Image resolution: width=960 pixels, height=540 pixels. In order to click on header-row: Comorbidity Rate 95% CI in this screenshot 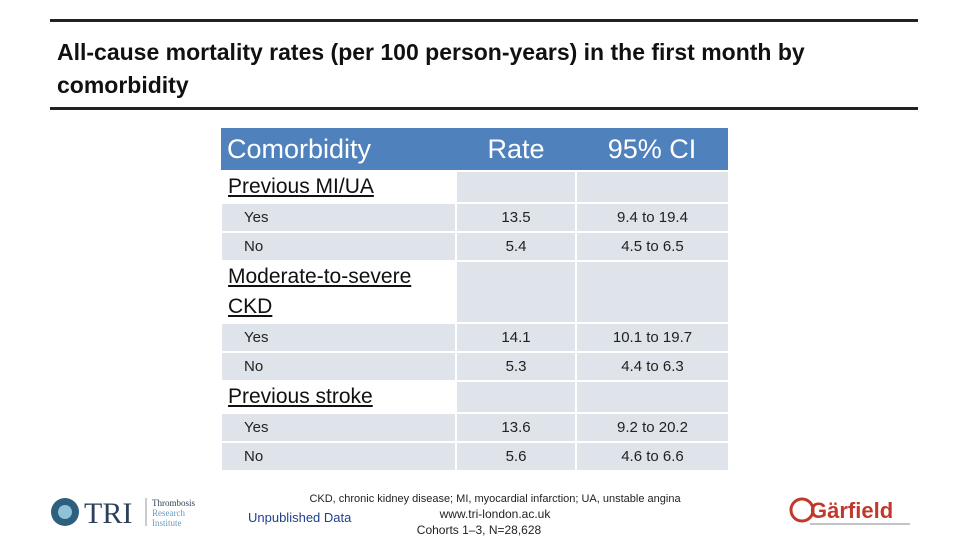, I will do `click(474, 149)`.